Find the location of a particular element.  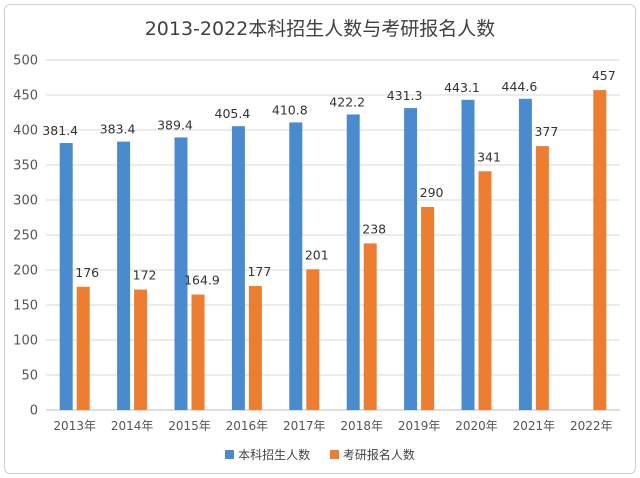

data-label-series-2: 176 is located at coordinates (87, 272).